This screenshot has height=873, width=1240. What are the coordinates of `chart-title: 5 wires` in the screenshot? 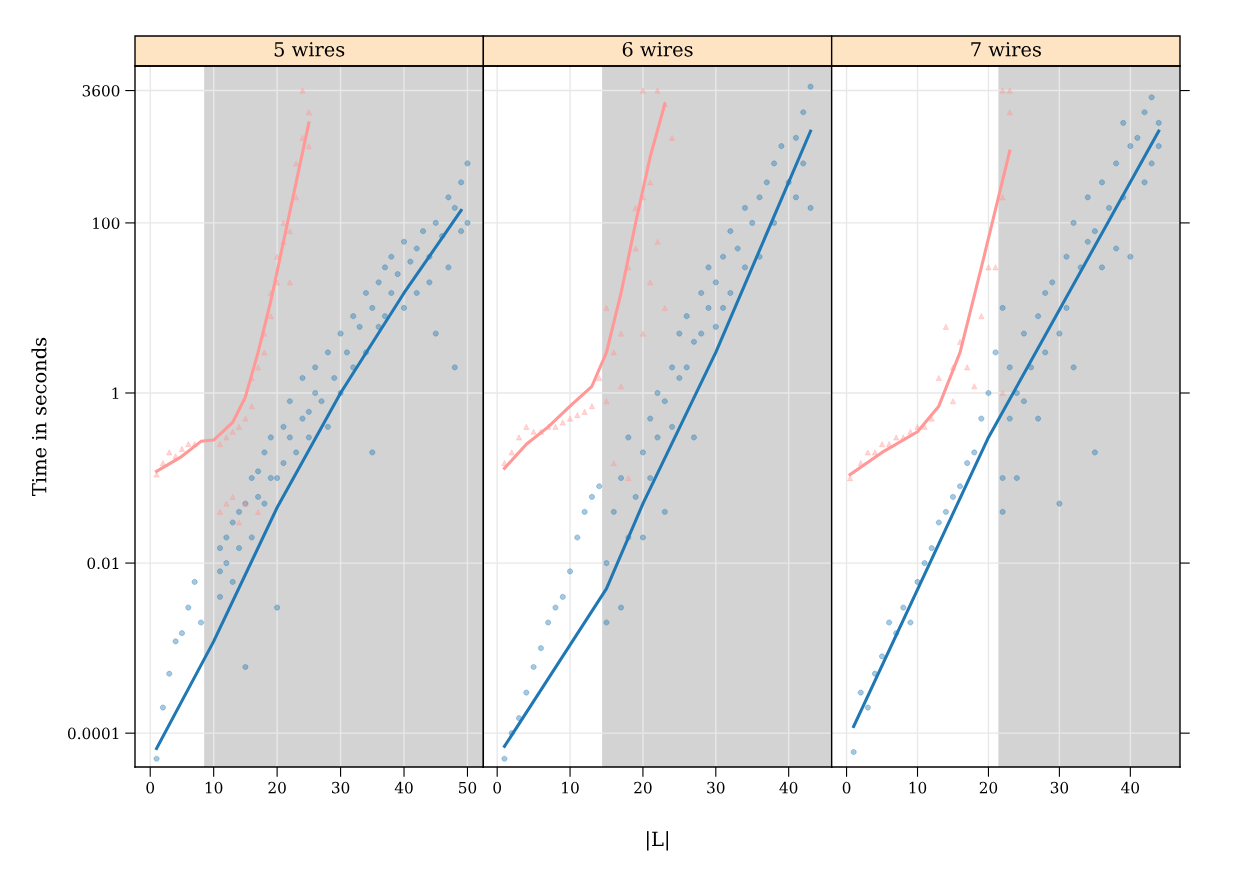 It's located at (309, 49).